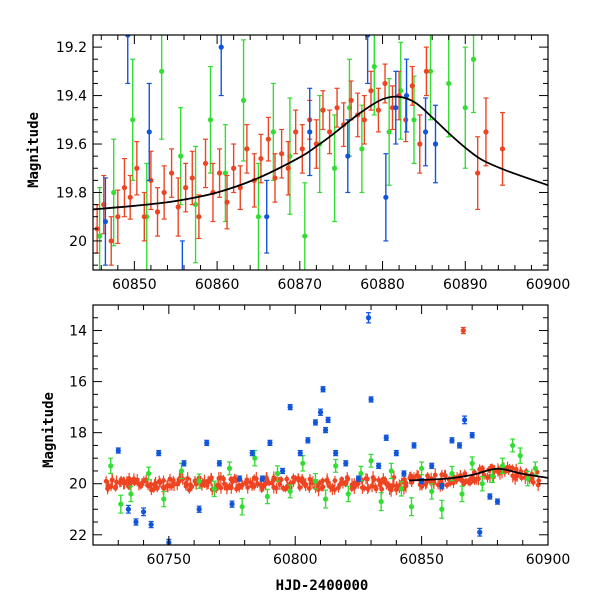  I want to click on y-tick-label: 20, so click(78, 242).